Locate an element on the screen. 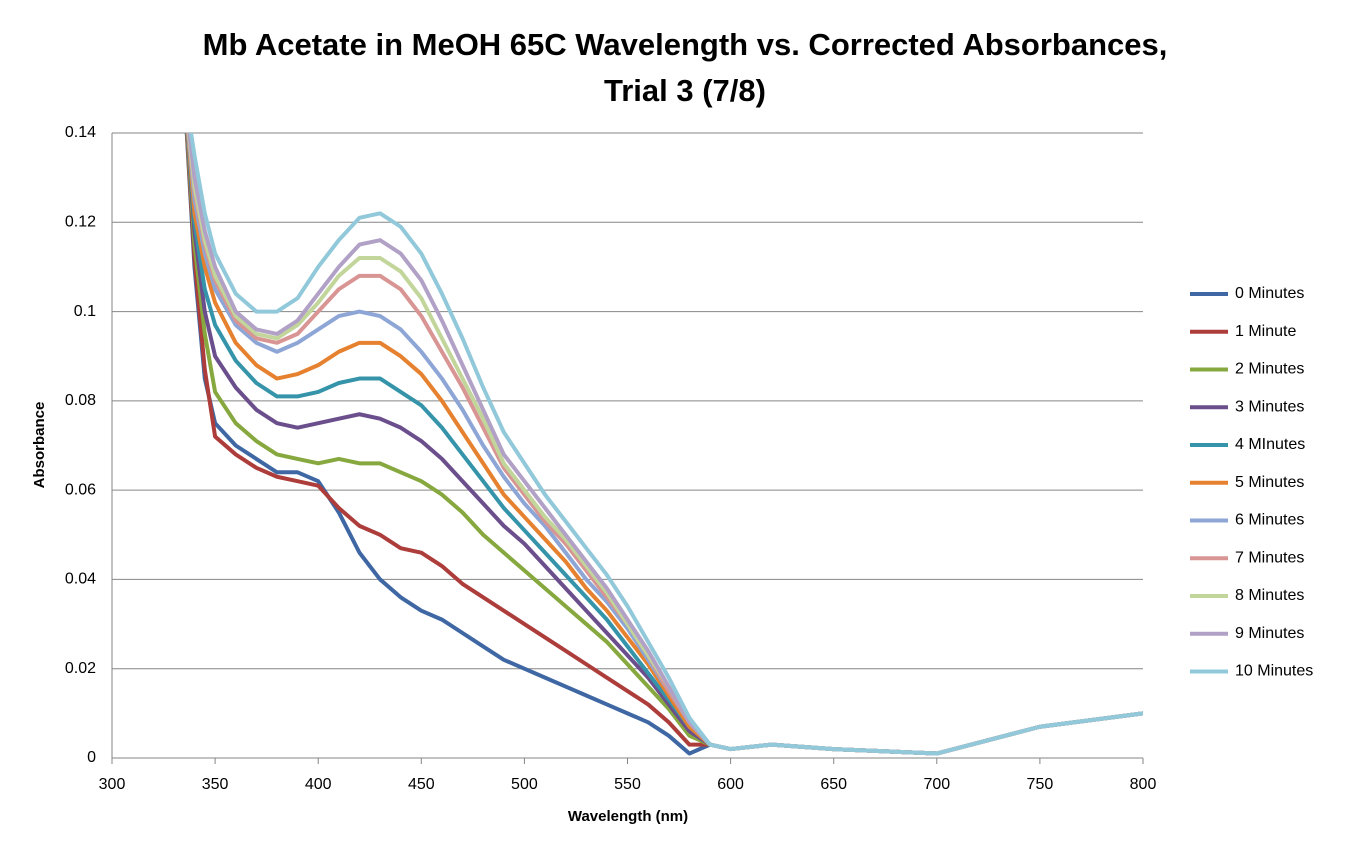 This screenshot has width=1352, height=855. x-tick-label: 600 is located at coordinates (730, 784).